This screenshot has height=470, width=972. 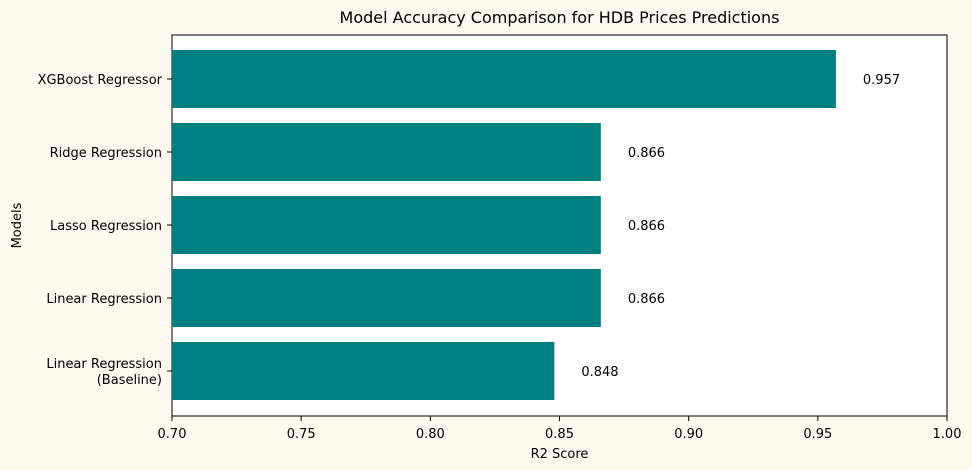 I want to click on x-tick-label: 1.00, so click(x=947, y=434).